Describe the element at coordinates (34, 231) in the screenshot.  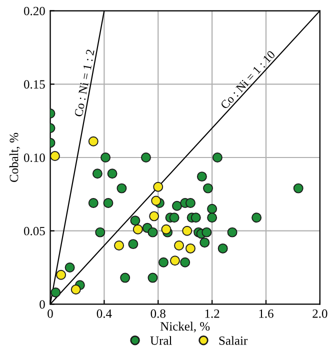
I see `y-tick-label: 0.05` at that location.